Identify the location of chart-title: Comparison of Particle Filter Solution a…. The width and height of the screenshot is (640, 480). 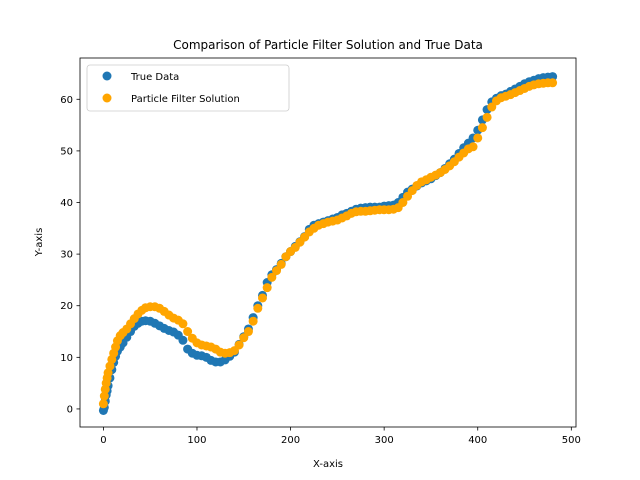
(328, 45).